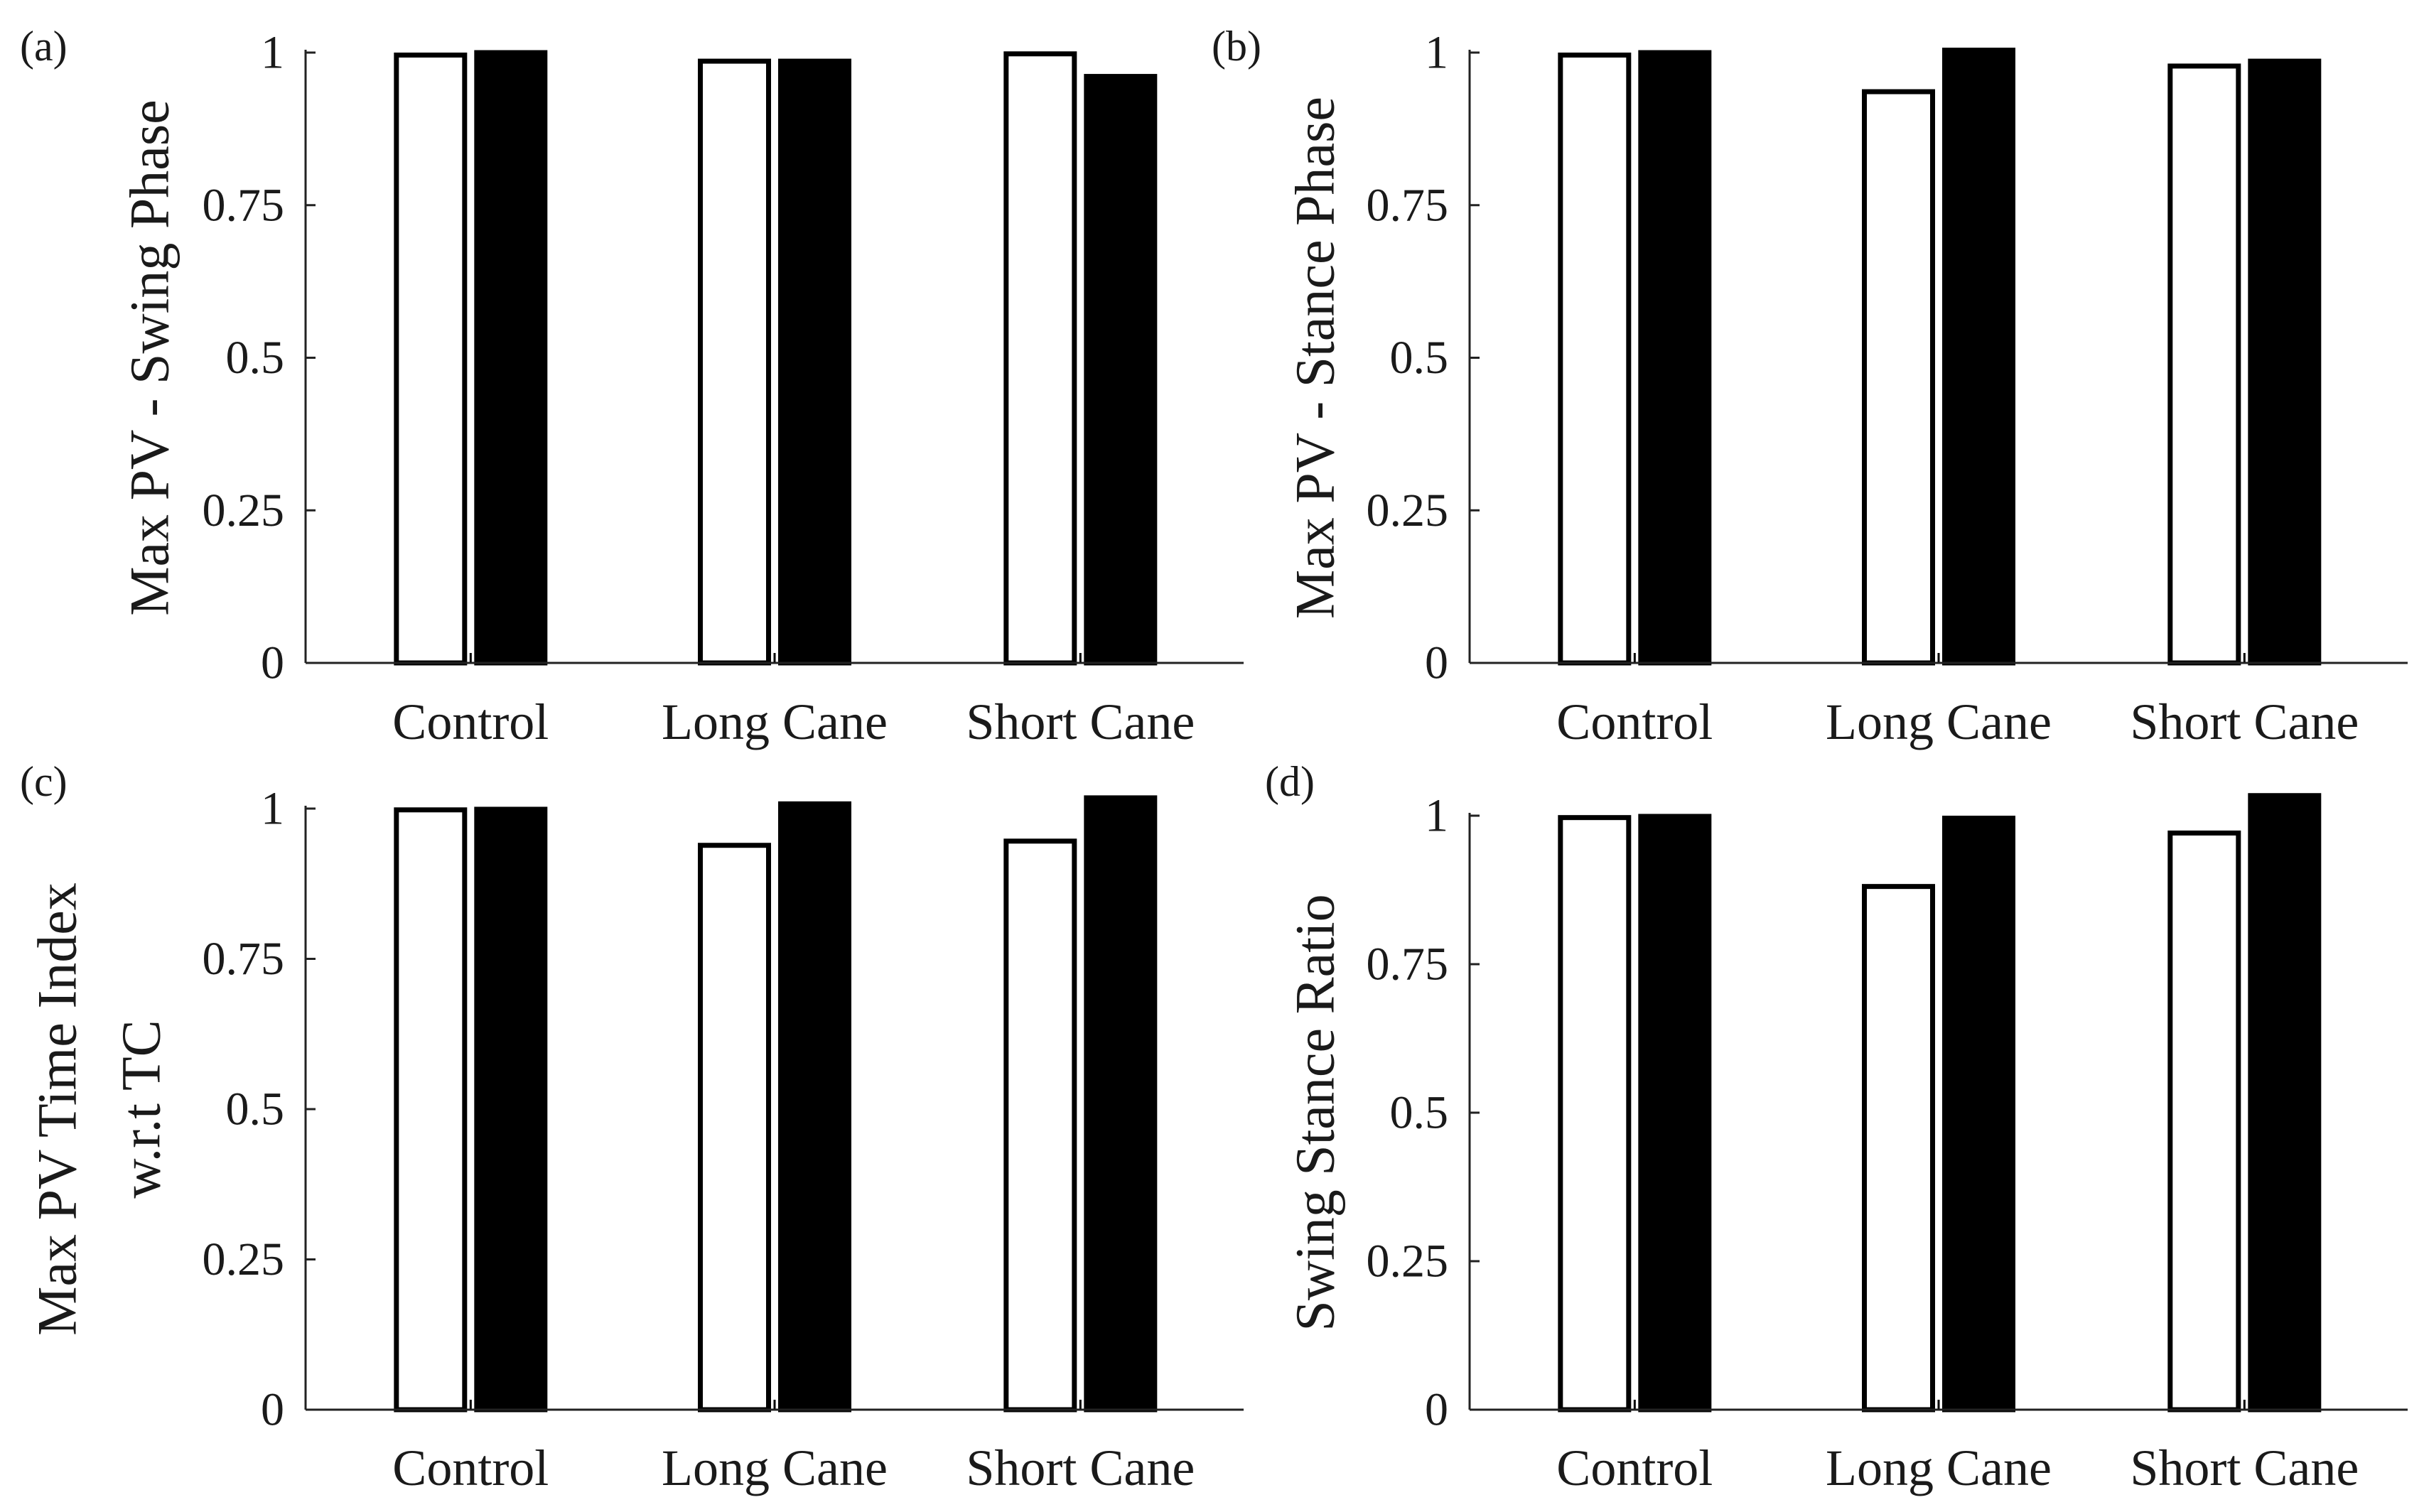 The image size is (2424, 1512). What do you see at coordinates (1315, 1112) in the screenshot?
I see `y-axis-title: Swing Stance Ratio` at bounding box center [1315, 1112].